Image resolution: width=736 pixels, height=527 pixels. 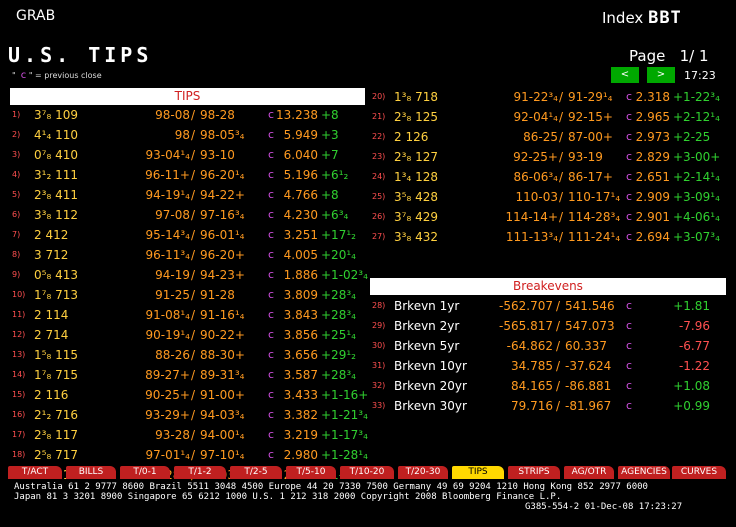 What do you see at coordinates (222, 215) in the screenshot?
I see `ask-price: 97-16³₄` at bounding box center [222, 215].